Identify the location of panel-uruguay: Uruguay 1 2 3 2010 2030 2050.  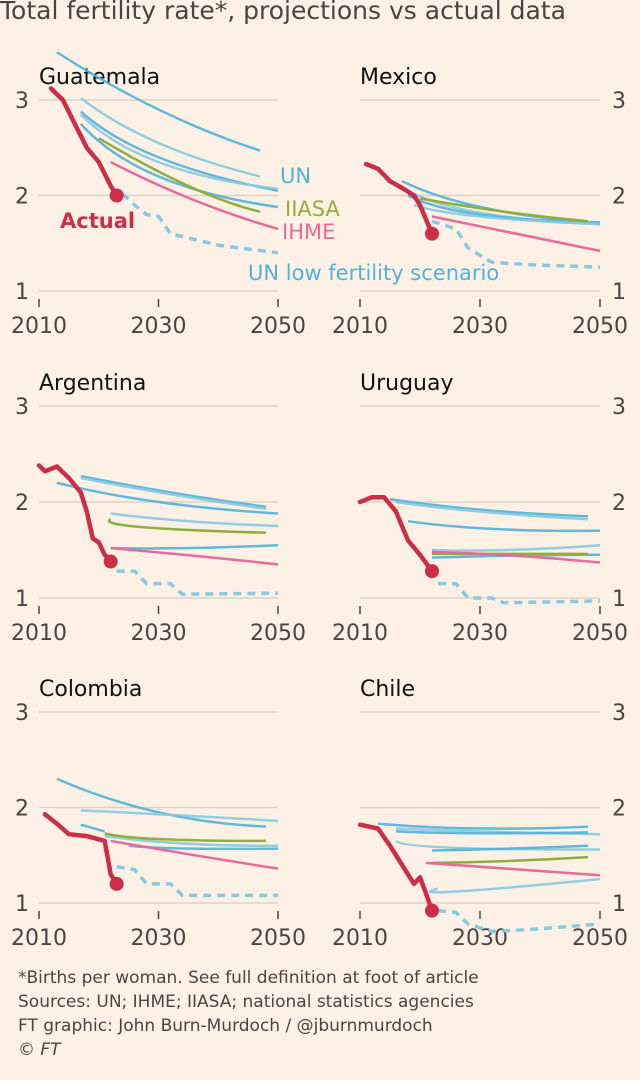
(480, 508).